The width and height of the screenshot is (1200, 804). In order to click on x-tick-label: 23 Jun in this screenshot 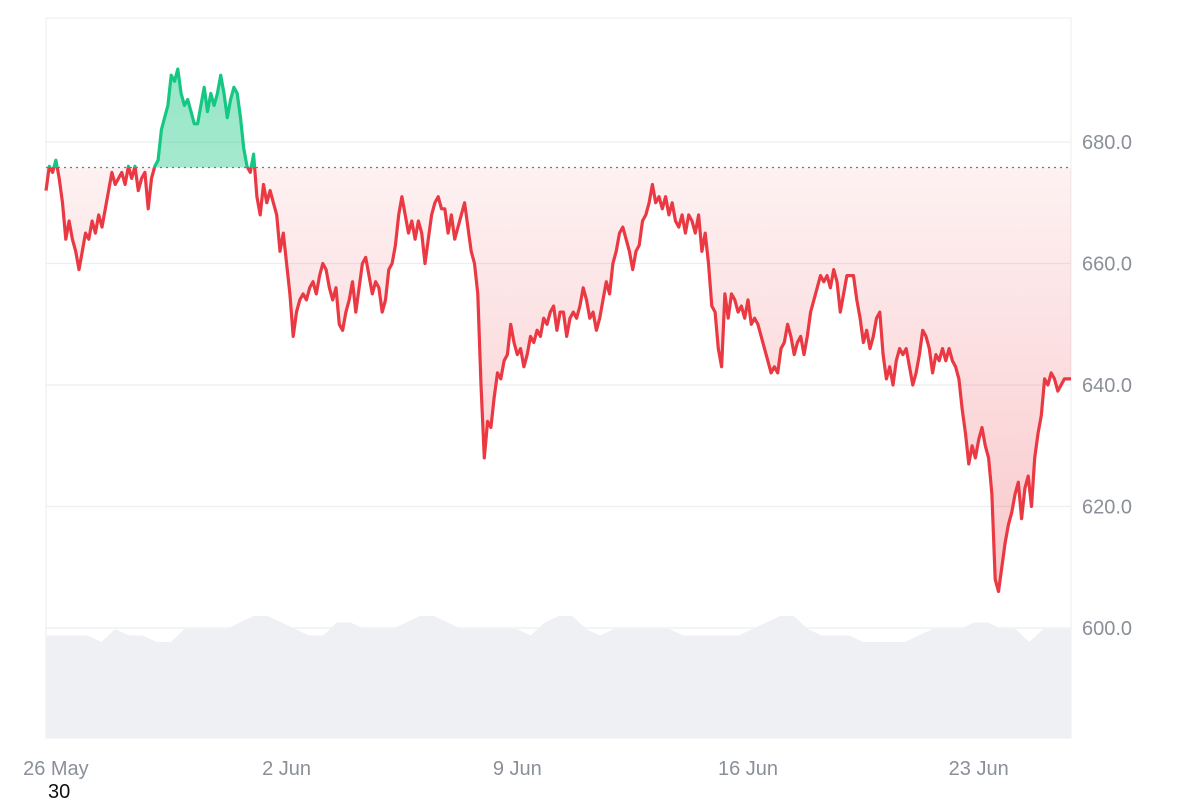, I will do `click(979, 769)`.